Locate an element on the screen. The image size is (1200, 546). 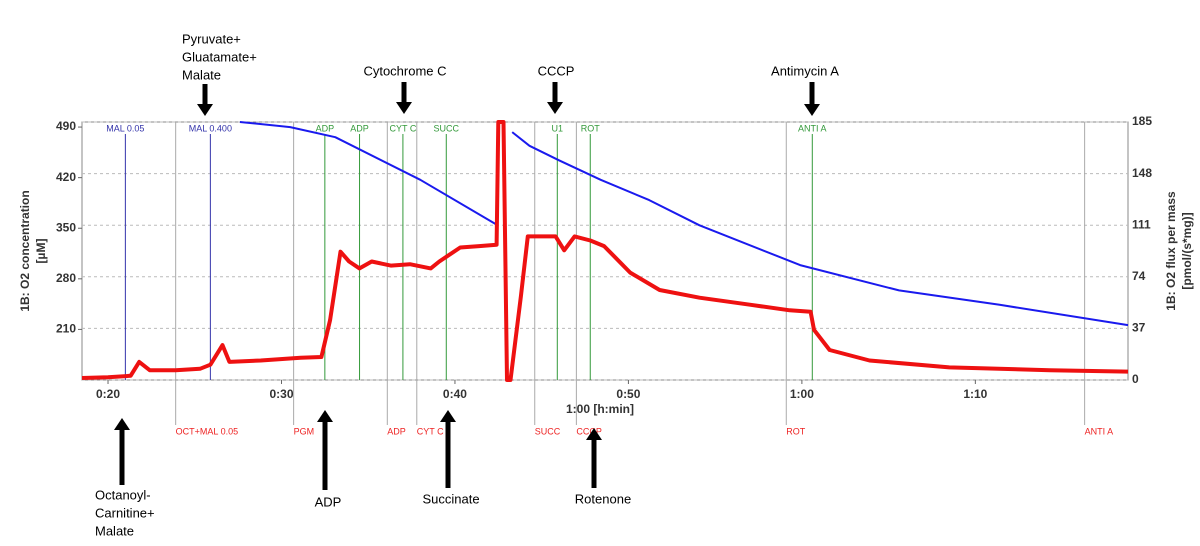
event-label: MAL 0.05 is located at coordinates (125, 128).